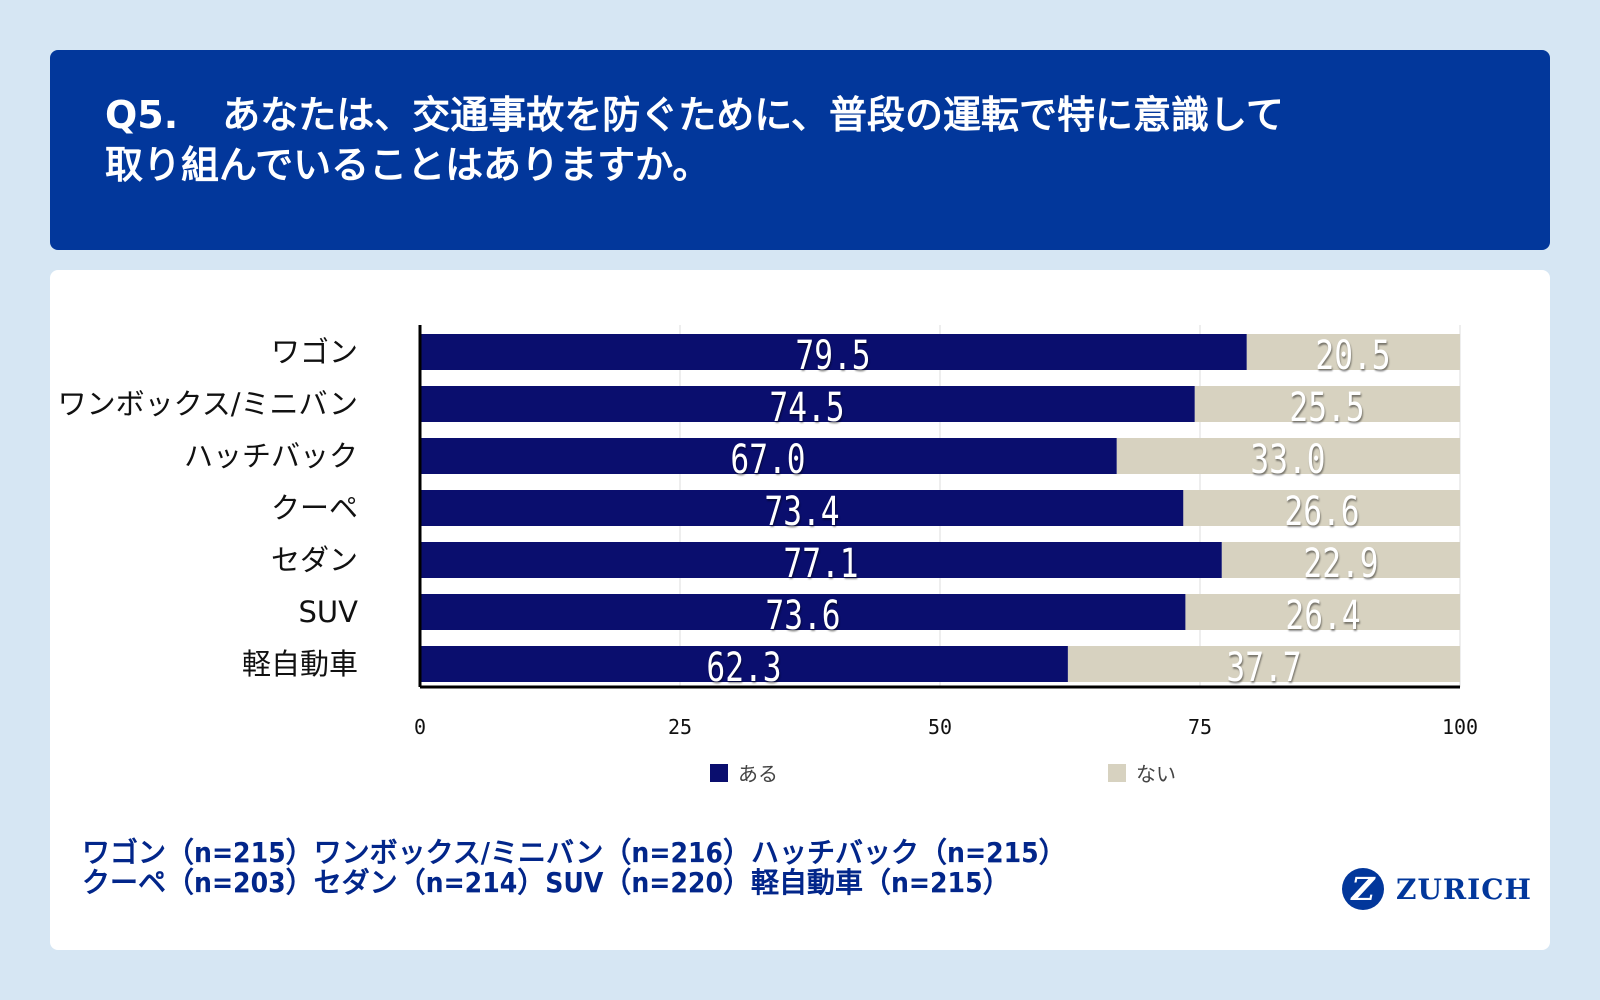 The image size is (1600, 1000). What do you see at coordinates (1156, 774) in the screenshot?
I see `legend-label-nai: ない` at bounding box center [1156, 774].